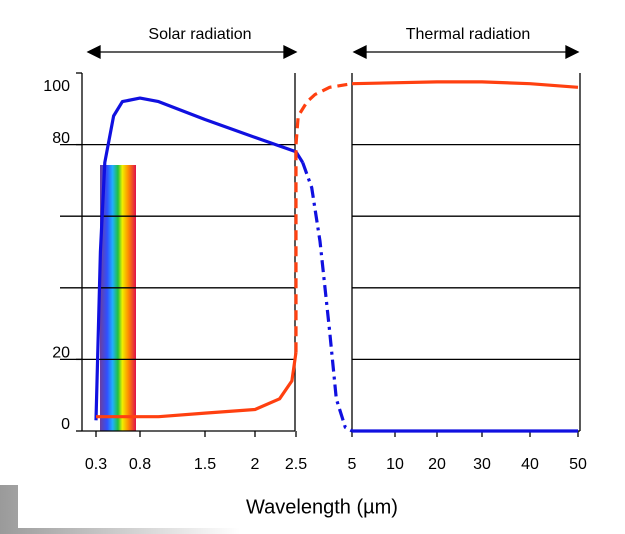  What do you see at coordinates (199, 34) in the screenshot?
I see `annotation: Solar radiation` at bounding box center [199, 34].